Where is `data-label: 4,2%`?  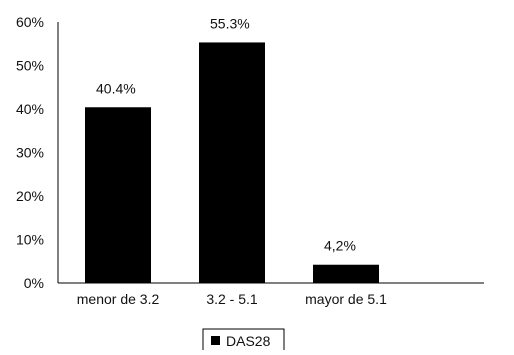 data-label: 4,2% is located at coordinates (340, 246).